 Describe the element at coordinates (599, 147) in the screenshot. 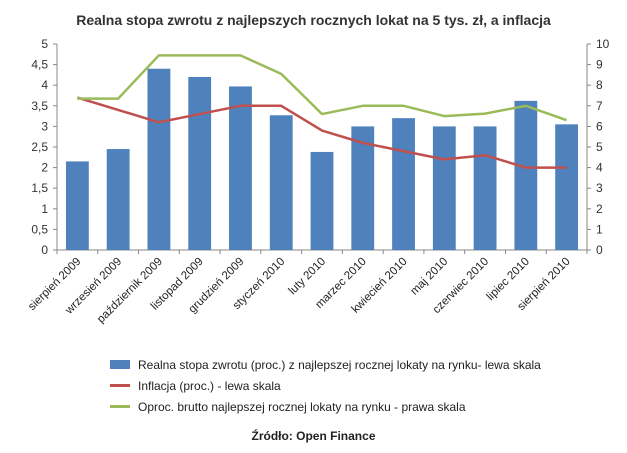

I see `y-right-tick-label: 5` at that location.